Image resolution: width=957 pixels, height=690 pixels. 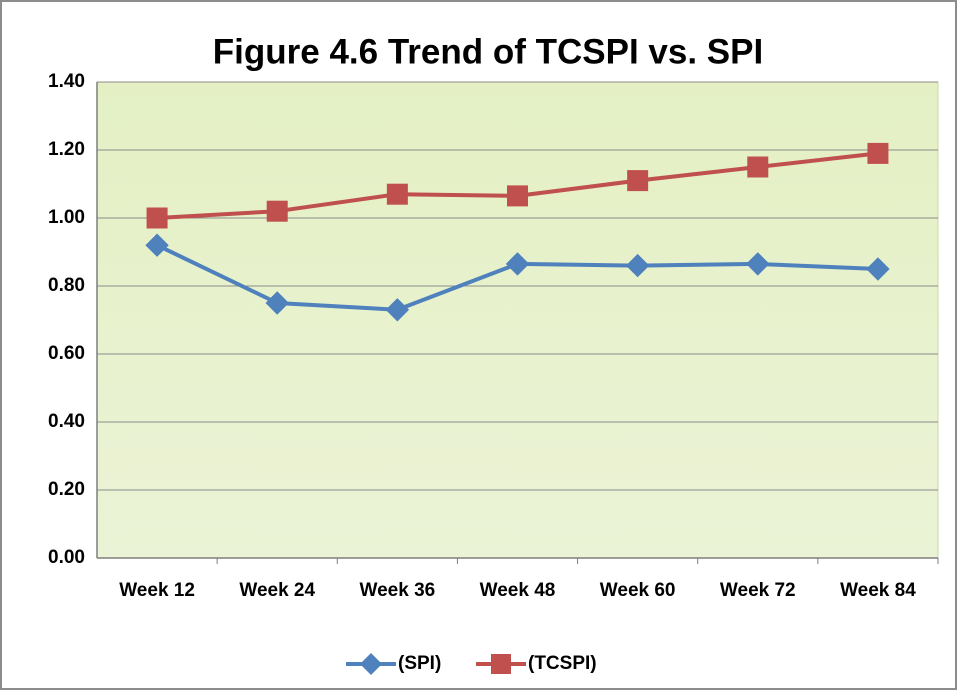 What do you see at coordinates (66, 149) in the screenshot?
I see `y-tick-label: 1.20` at bounding box center [66, 149].